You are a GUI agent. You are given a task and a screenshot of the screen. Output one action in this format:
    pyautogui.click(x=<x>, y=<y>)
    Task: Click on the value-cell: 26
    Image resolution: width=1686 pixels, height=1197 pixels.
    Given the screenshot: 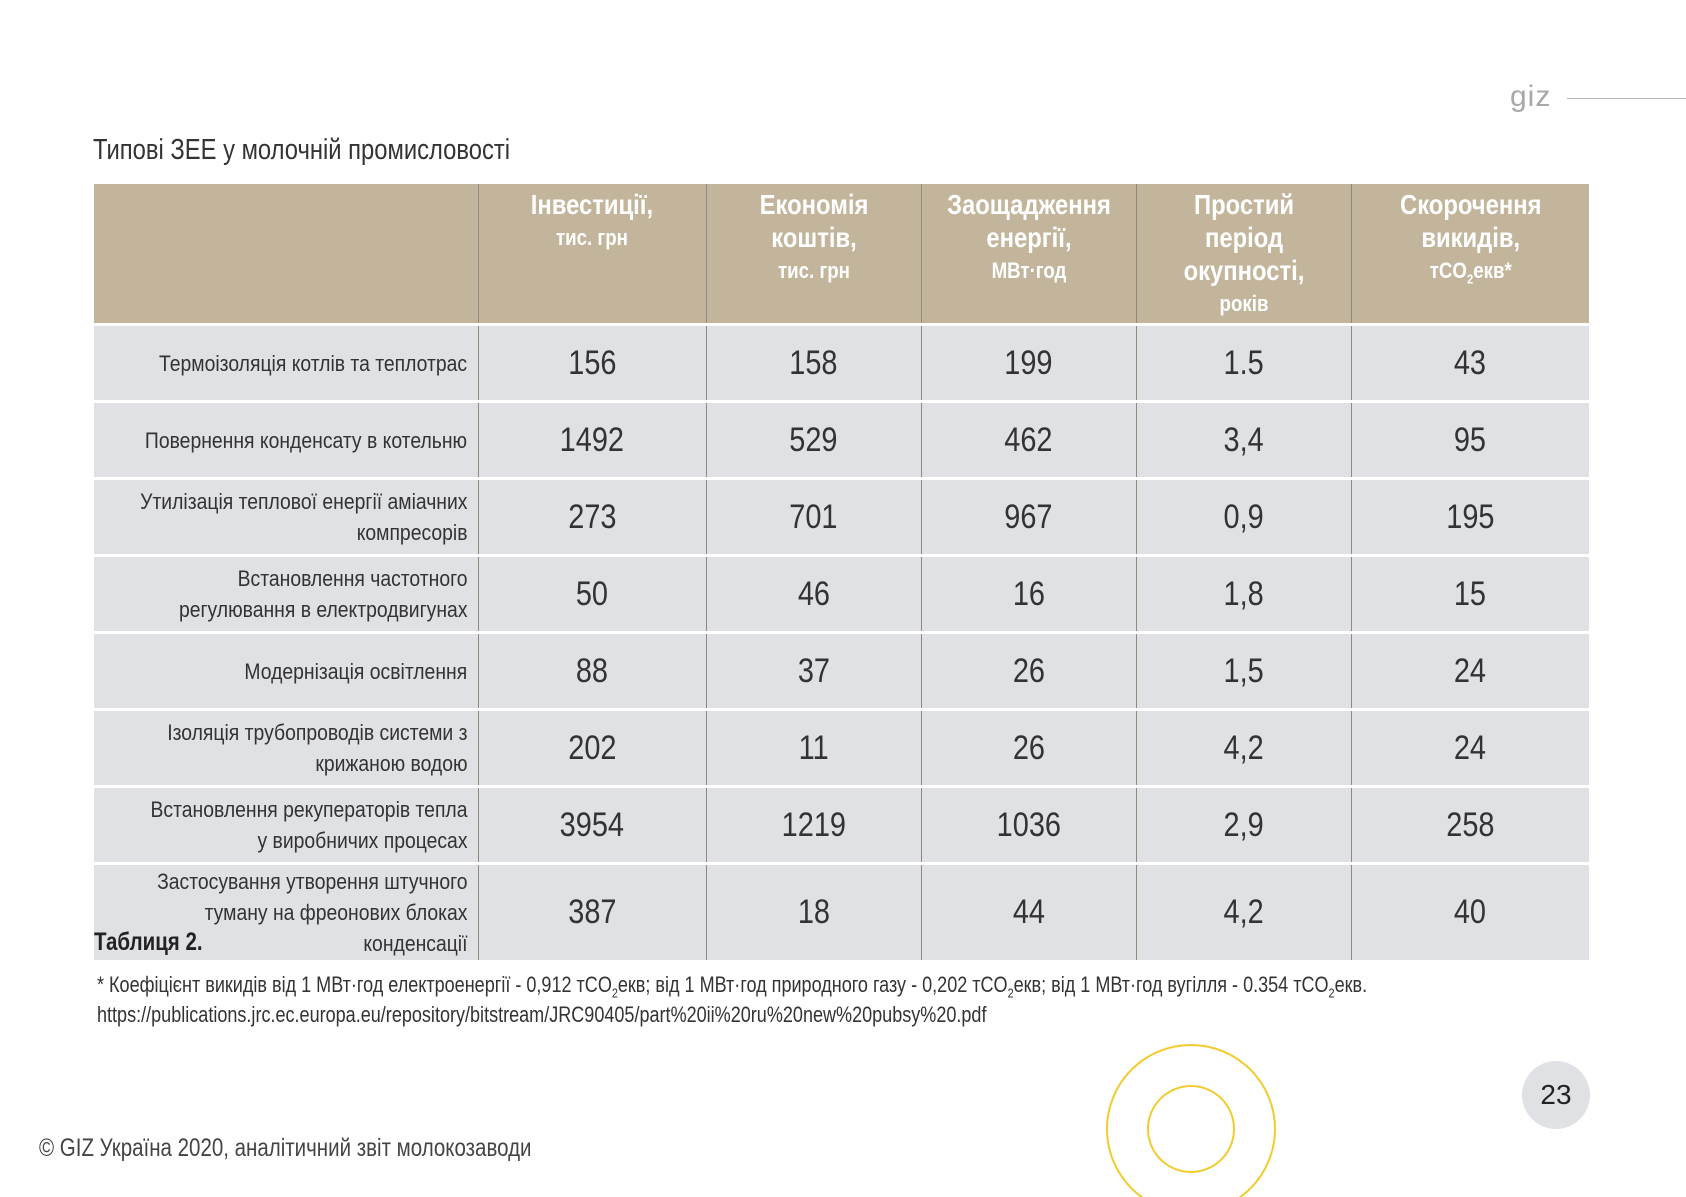 What is the action you would take?
    pyautogui.click(x=1028, y=747)
    